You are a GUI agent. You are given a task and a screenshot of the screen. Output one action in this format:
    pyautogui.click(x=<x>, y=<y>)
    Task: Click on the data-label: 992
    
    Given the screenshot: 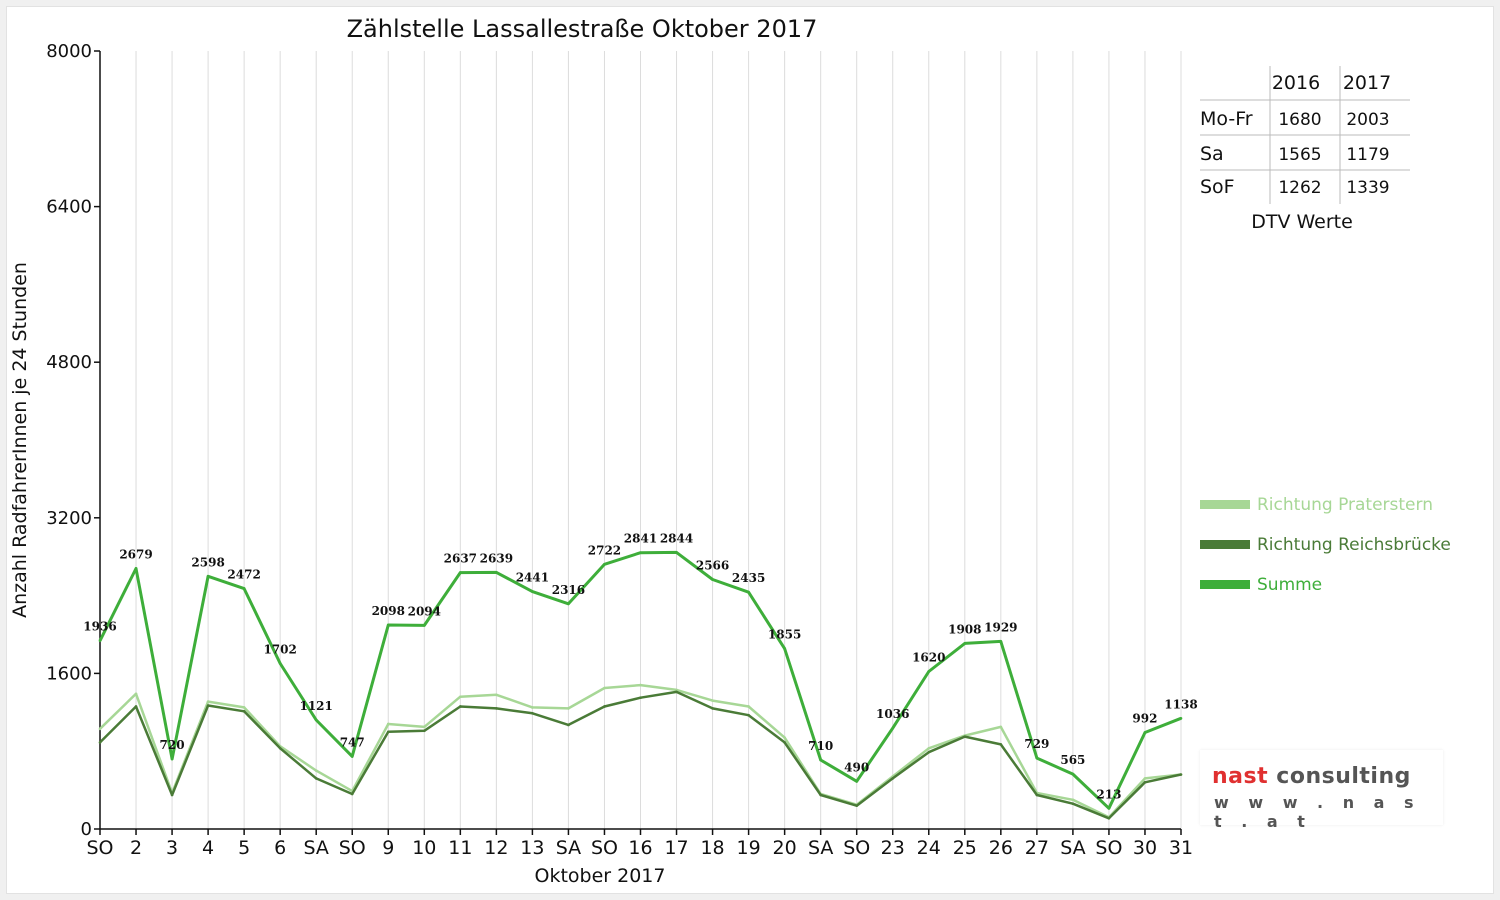 What is the action you would take?
    pyautogui.click(x=1144, y=719)
    